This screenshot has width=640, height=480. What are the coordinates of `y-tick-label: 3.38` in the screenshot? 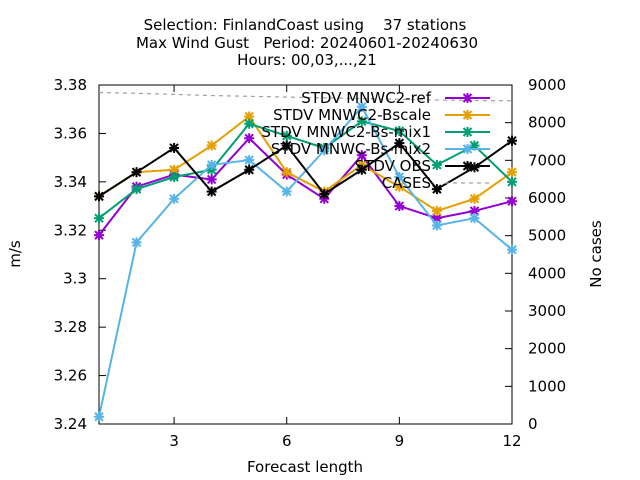 It's located at (70, 85).